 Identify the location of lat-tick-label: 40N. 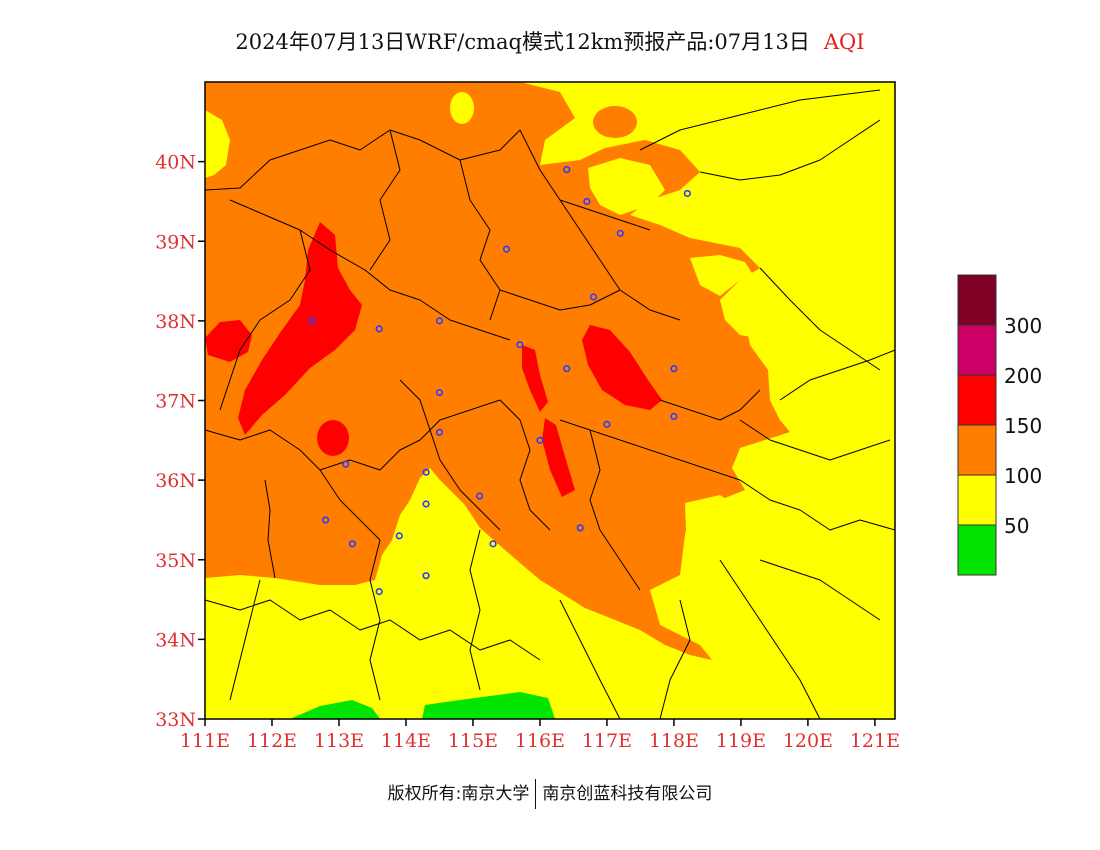
(175, 163).